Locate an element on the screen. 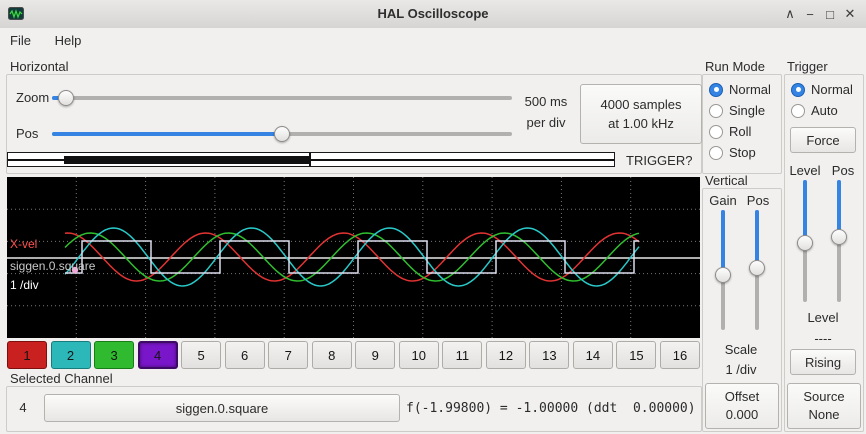 The width and height of the screenshot is (866, 434). run-mode-frame is located at coordinates (742, 124).